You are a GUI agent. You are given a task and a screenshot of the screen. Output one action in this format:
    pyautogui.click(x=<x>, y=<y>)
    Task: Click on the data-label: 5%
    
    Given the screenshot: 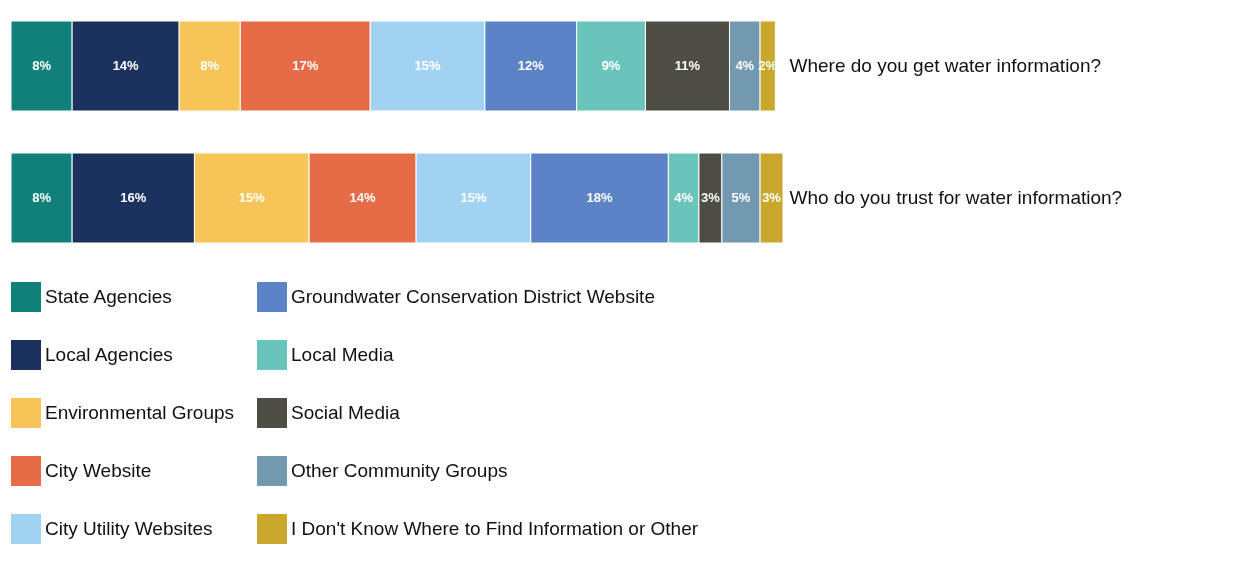 What is the action you would take?
    pyautogui.click(x=741, y=197)
    